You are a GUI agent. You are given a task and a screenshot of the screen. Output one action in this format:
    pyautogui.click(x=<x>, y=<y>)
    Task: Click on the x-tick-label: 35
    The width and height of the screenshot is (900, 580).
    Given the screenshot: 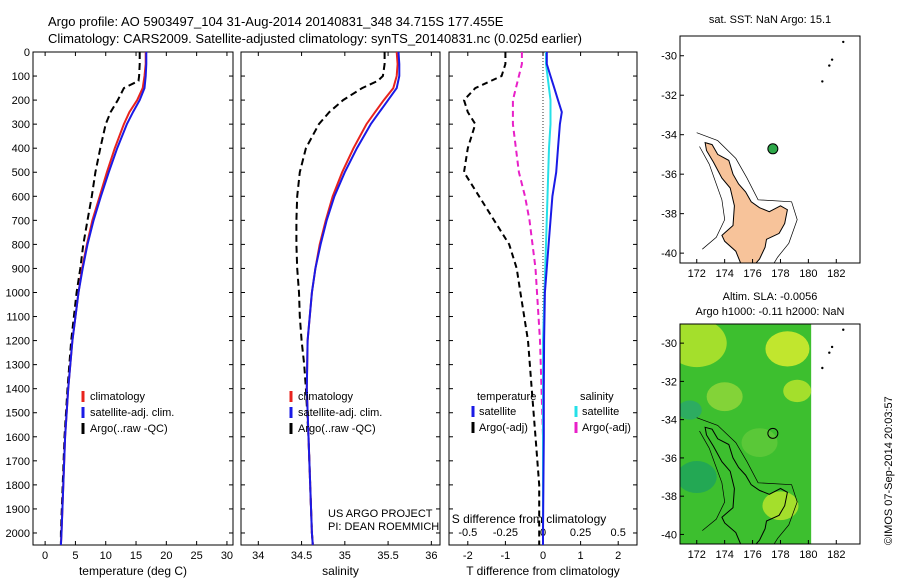 What is the action you would take?
    pyautogui.click(x=345, y=556)
    